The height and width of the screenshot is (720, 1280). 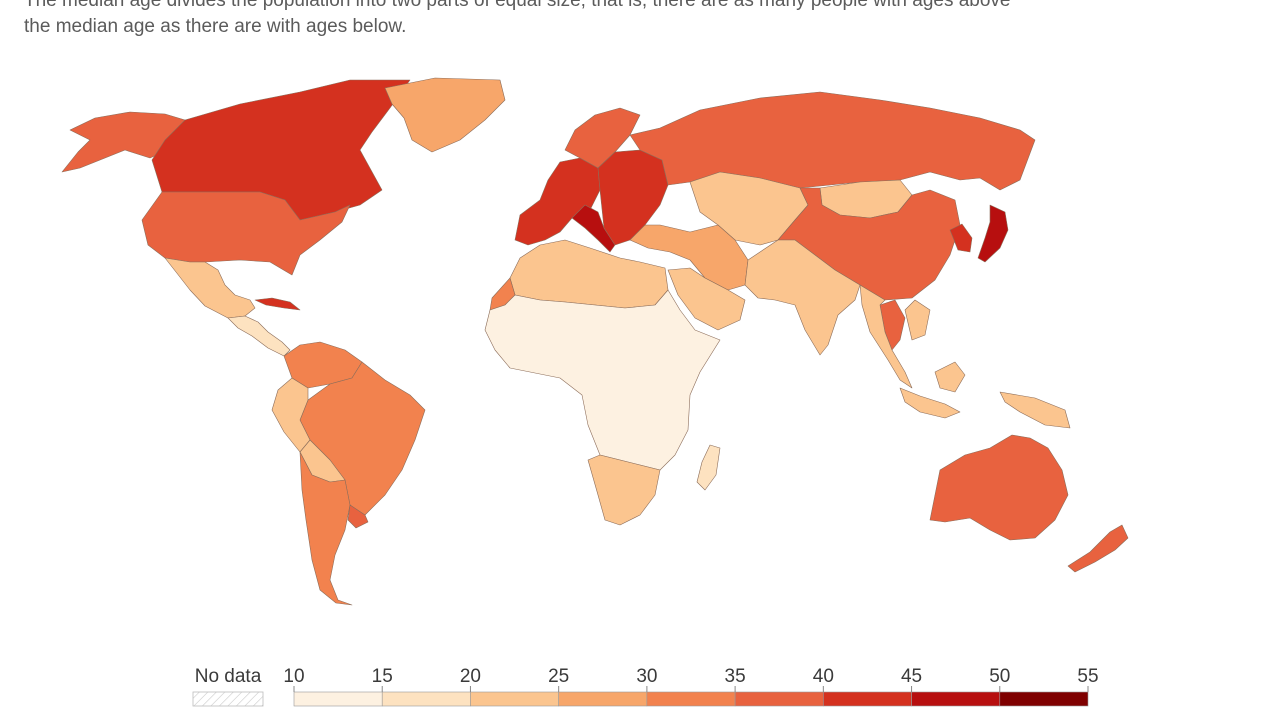 What do you see at coordinates (228, 676) in the screenshot?
I see `legend-no-data-label: No data` at bounding box center [228, 676].